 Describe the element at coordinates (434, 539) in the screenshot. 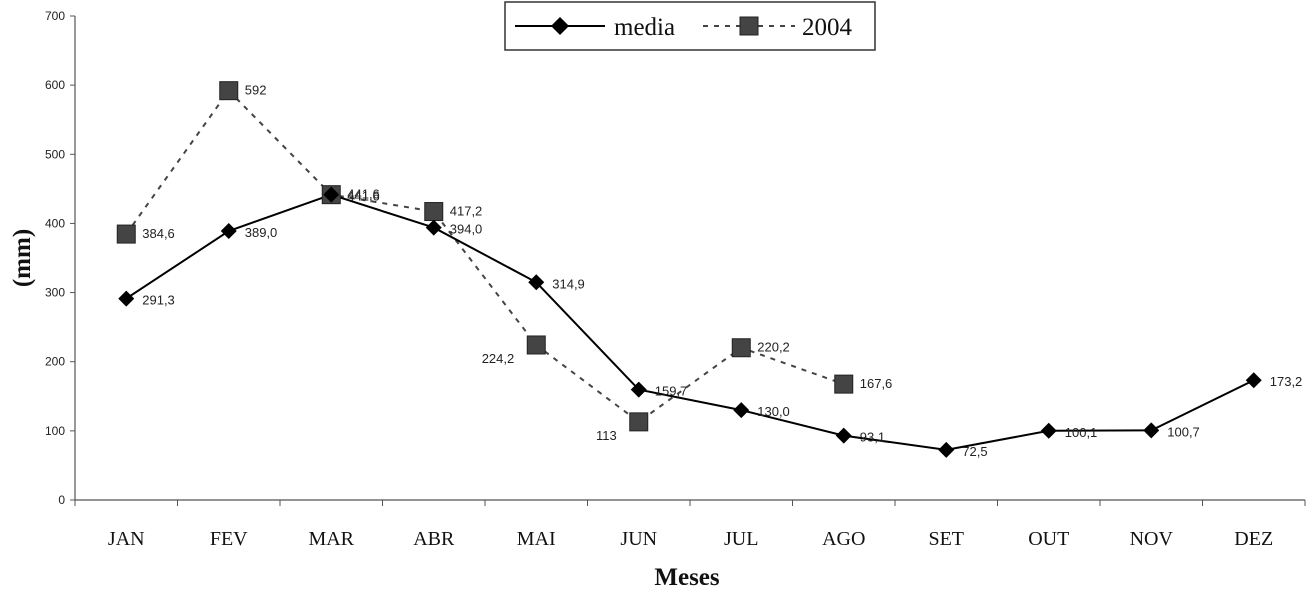

I see `x-tick-label: ABR` at that location.